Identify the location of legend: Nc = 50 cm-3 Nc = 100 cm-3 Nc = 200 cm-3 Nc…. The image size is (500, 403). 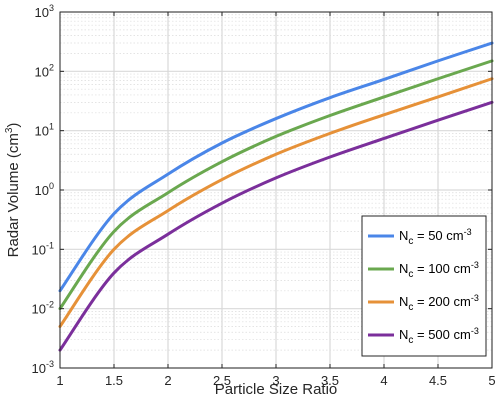
(424, 286).